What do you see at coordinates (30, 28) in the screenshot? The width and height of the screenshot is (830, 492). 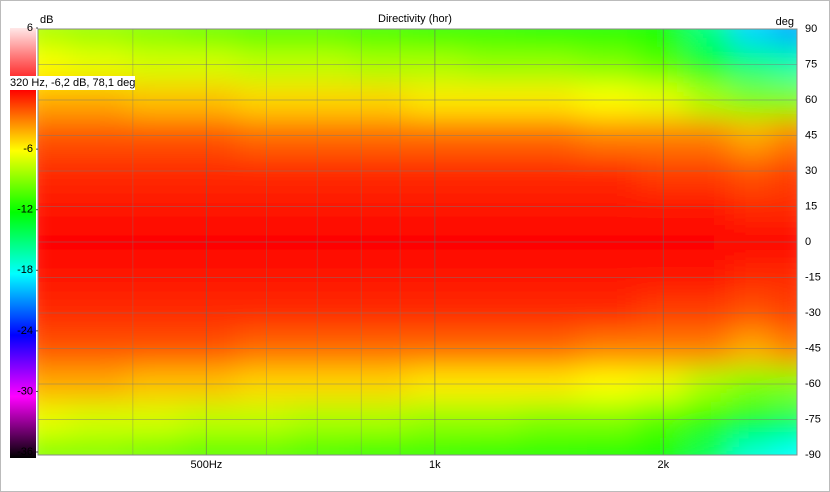 I see `colorbar-tick-label: 6` at bounding box center [30, 28].